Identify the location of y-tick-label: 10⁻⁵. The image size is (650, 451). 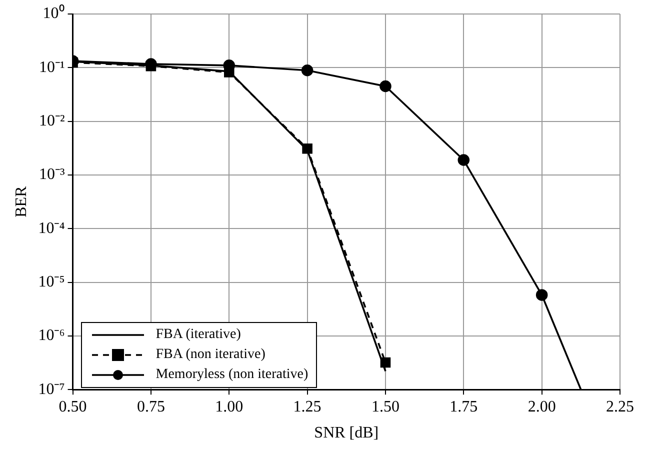
(51, 281).